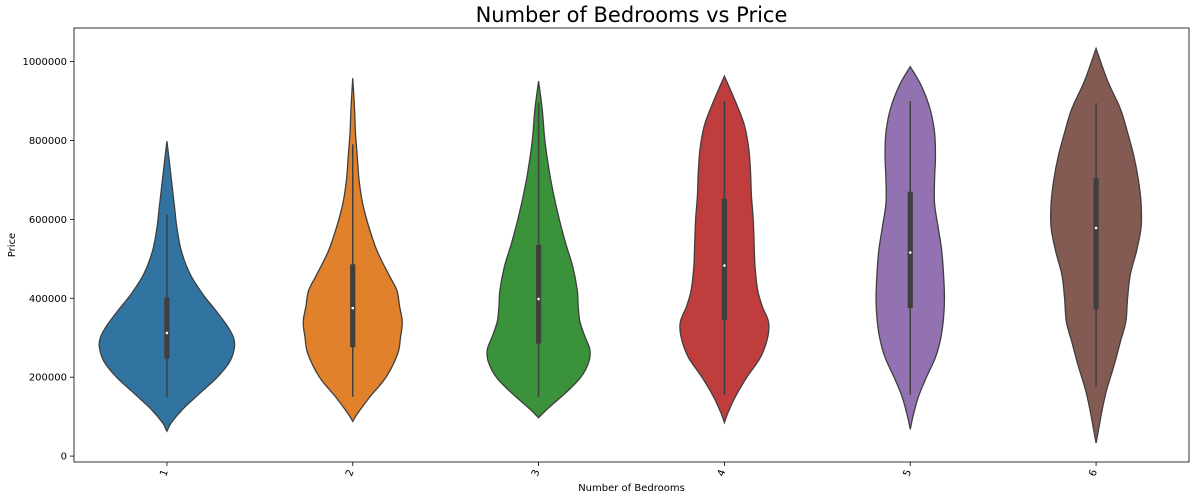  I want to click on y-tick-label: 800000, so click(48, 141).